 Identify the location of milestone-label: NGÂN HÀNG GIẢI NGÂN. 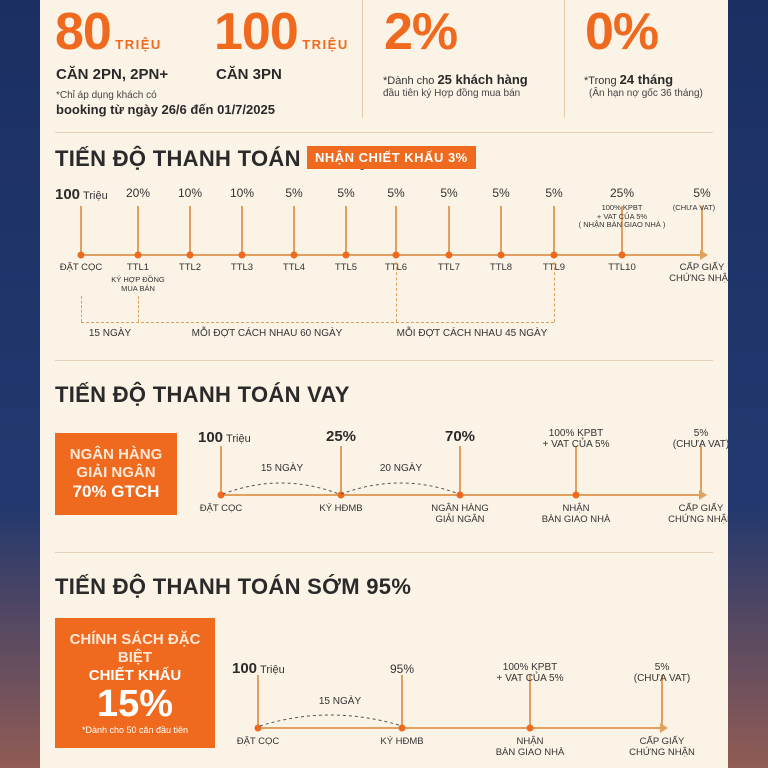
(460, 514).